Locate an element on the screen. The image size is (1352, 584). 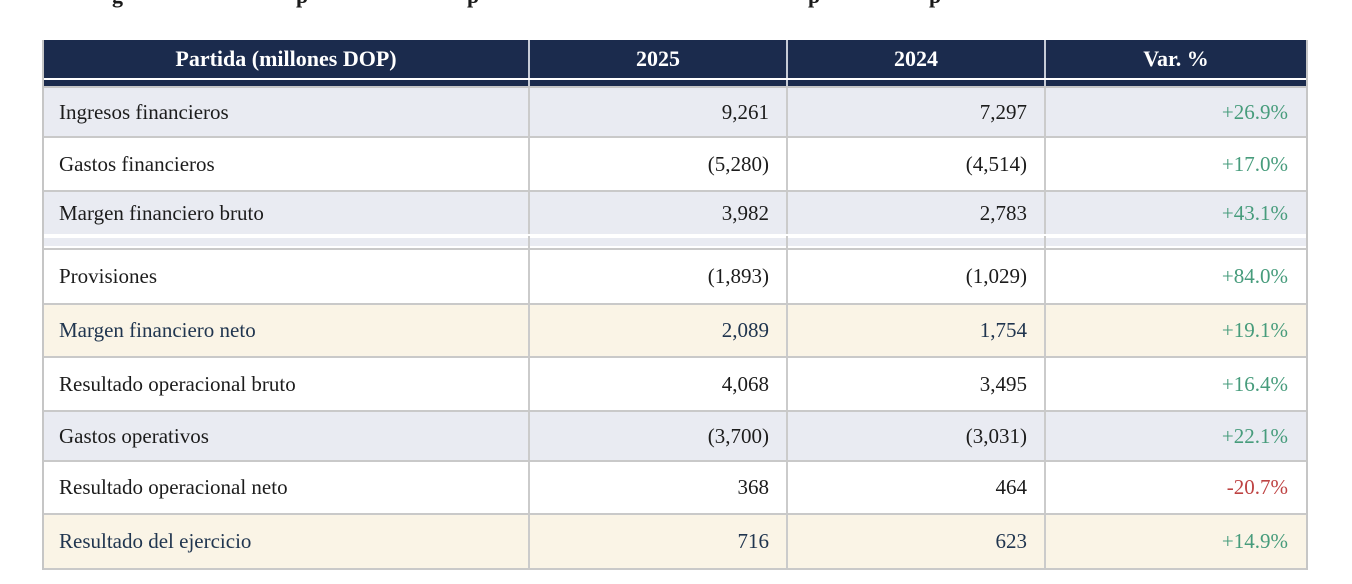
cell-2025: 368 is located at coordinates (659, 487).